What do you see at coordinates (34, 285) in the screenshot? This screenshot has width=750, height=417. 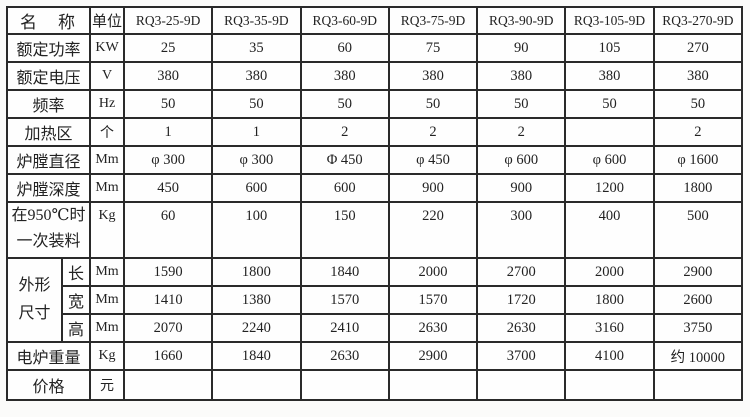 I see `dimensions-group-line1: 外形` at bounding box center [34, 285].